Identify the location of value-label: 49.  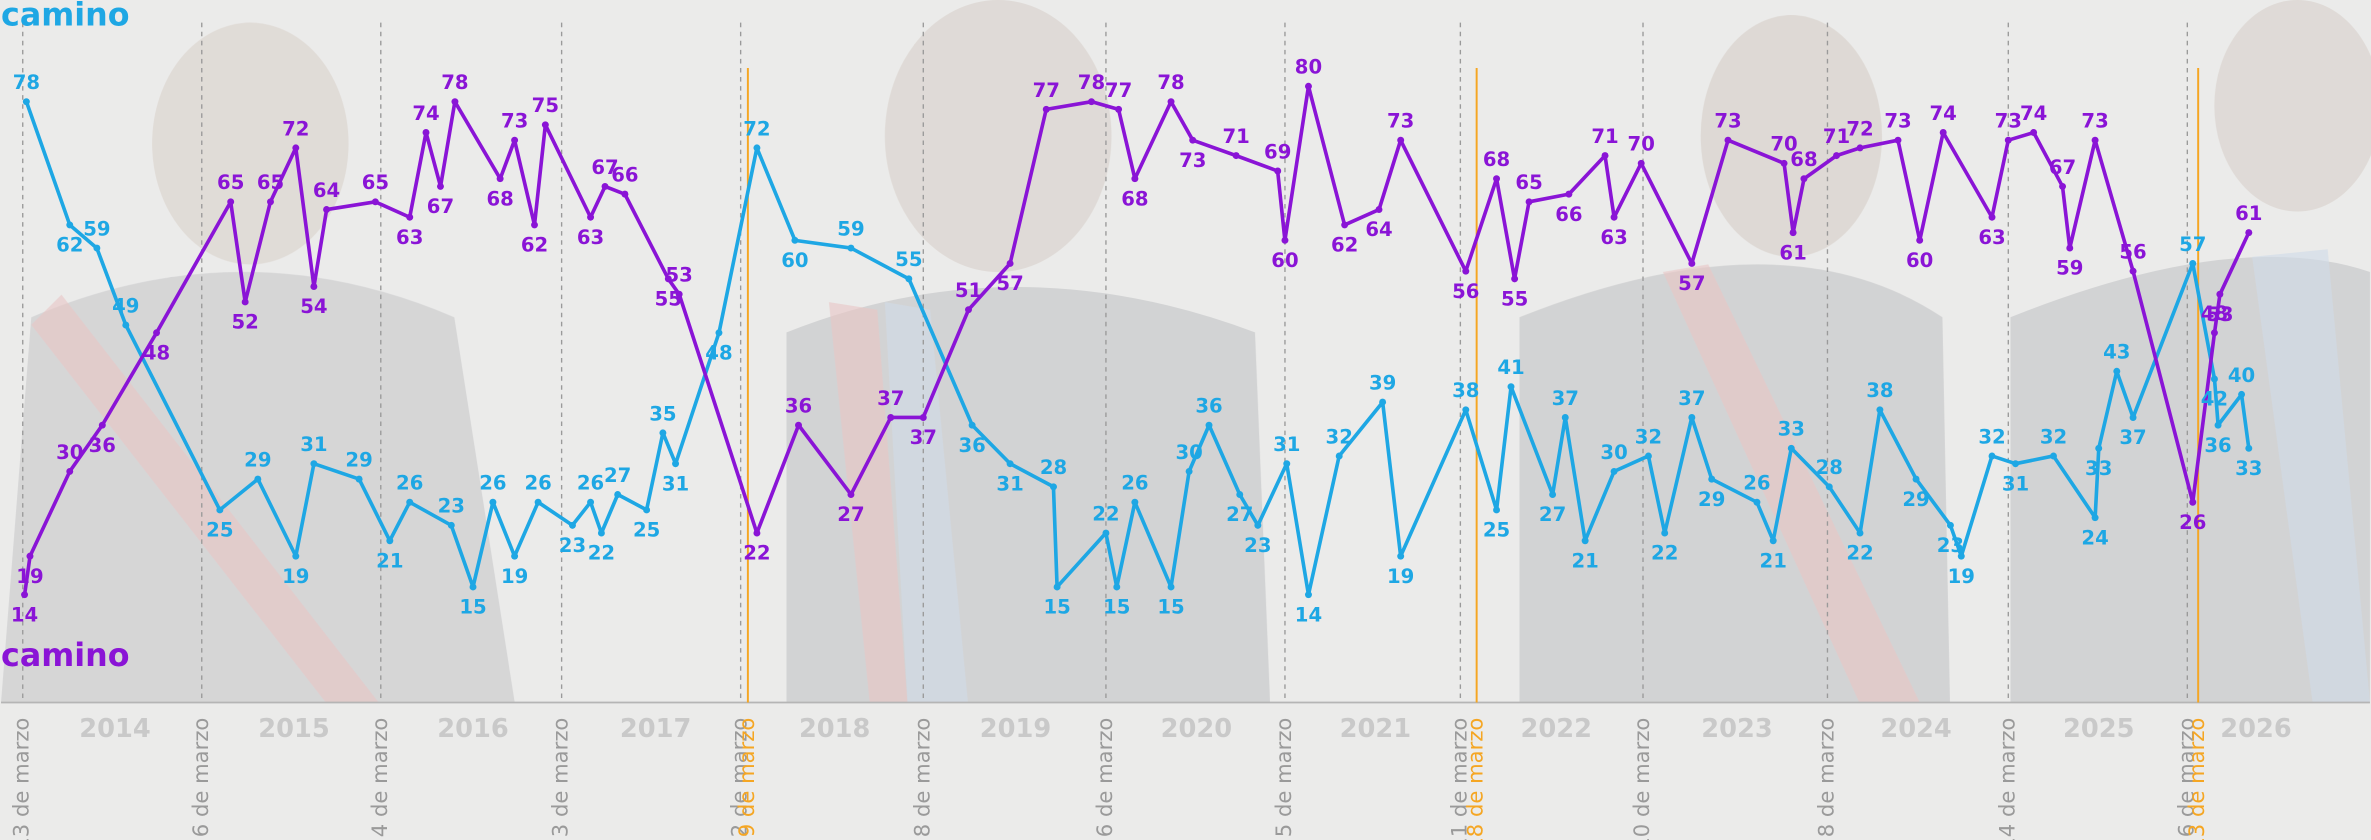
(125, 305).